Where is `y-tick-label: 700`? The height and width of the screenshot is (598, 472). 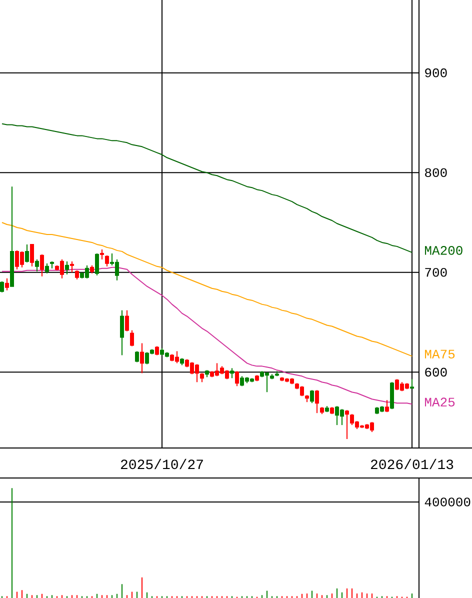 y-tick-label: 700 is located at coordinates (436, 272).